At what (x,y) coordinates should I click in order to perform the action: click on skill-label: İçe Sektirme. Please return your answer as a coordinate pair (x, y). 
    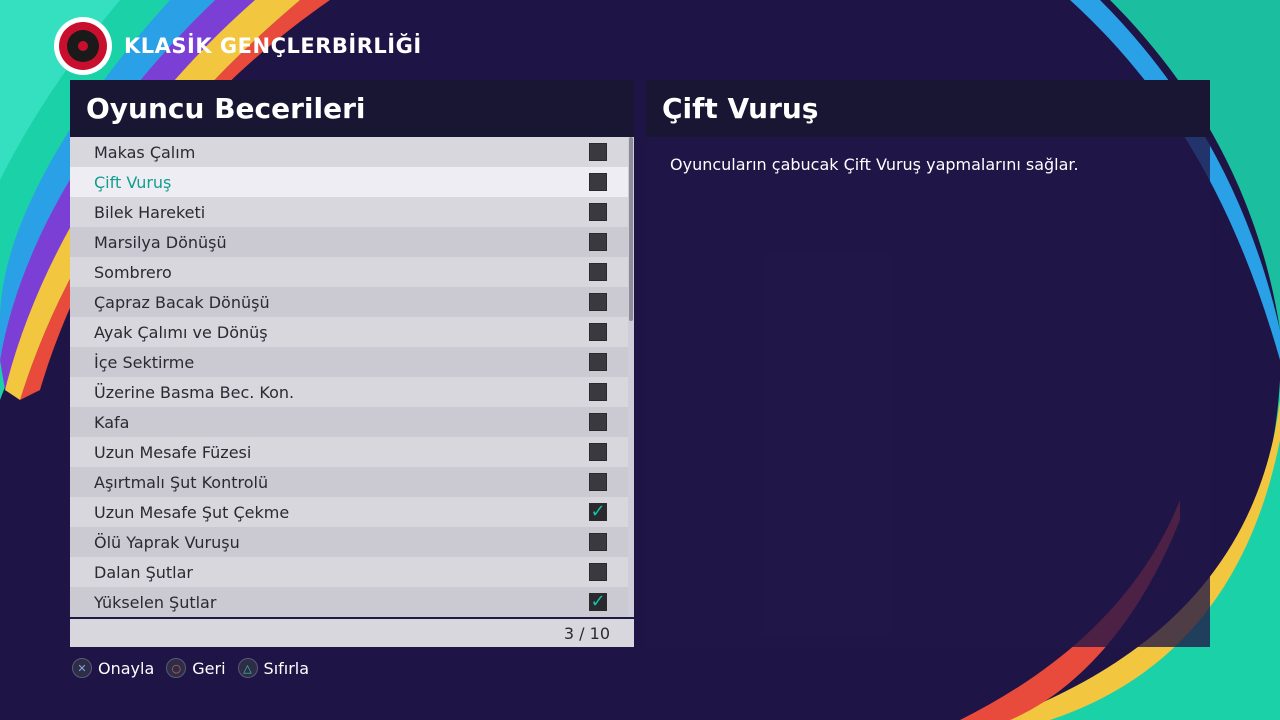
    Looking at the image, I should click on (144, 362).